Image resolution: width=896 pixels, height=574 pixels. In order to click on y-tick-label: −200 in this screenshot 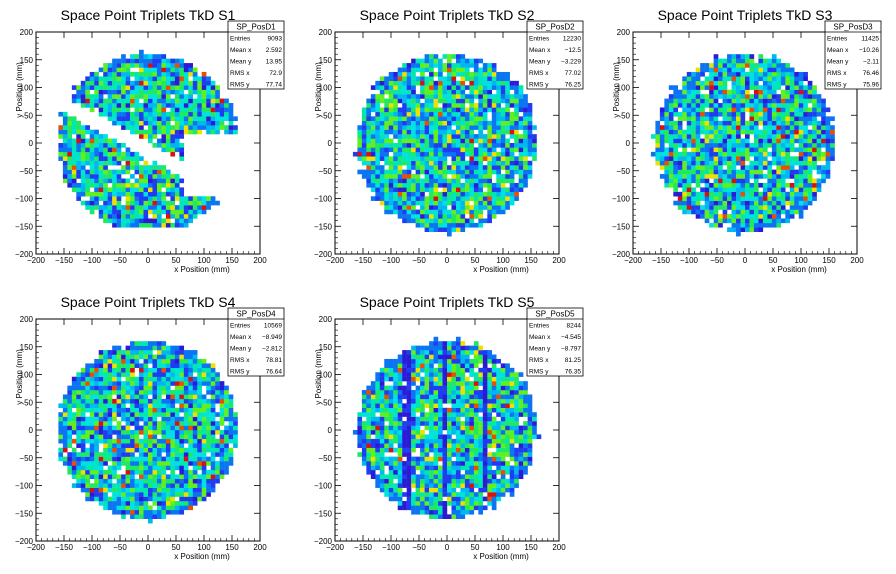, I will do `click(24, 254)`.